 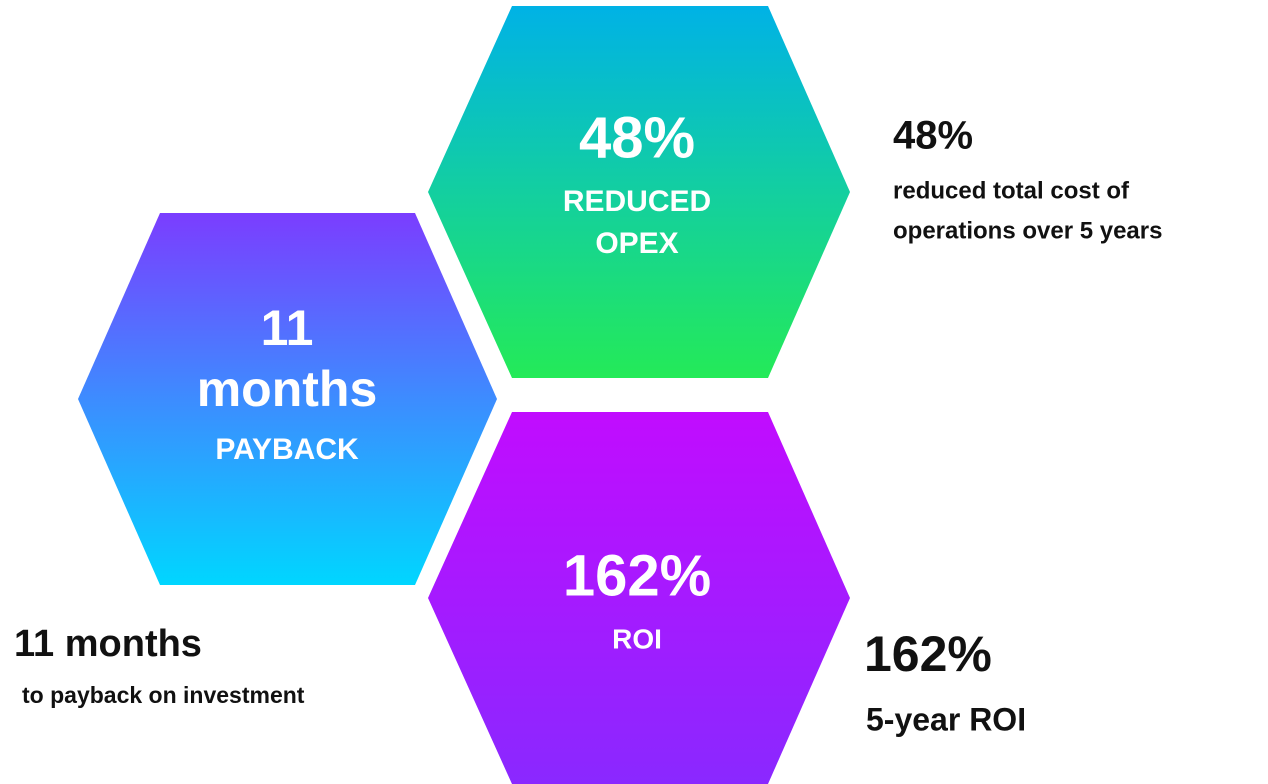 What do you see at coordinates (287, 449) in the screenshot?
I see `hex-label: PAYBACK` at bounding box center [287, 449].